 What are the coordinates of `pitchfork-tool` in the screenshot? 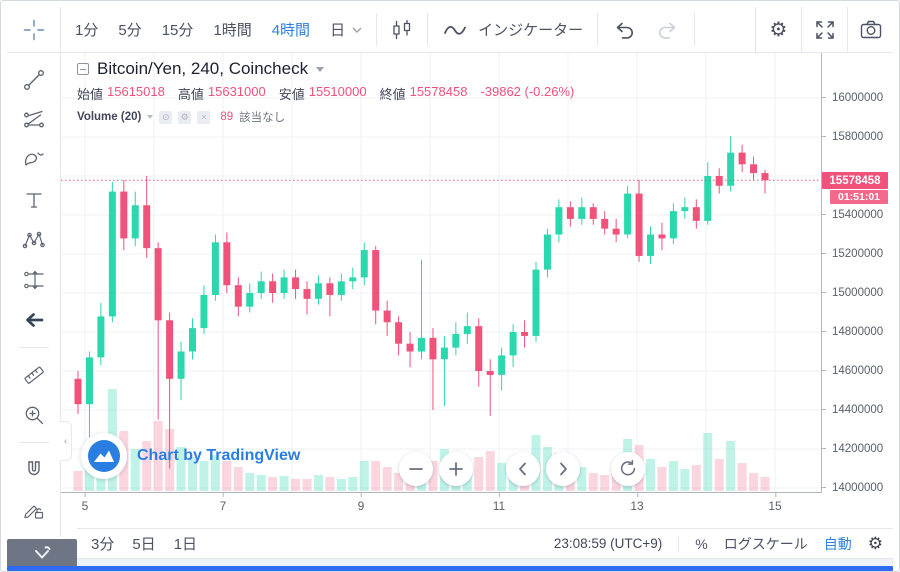 It's located at (34, 120).